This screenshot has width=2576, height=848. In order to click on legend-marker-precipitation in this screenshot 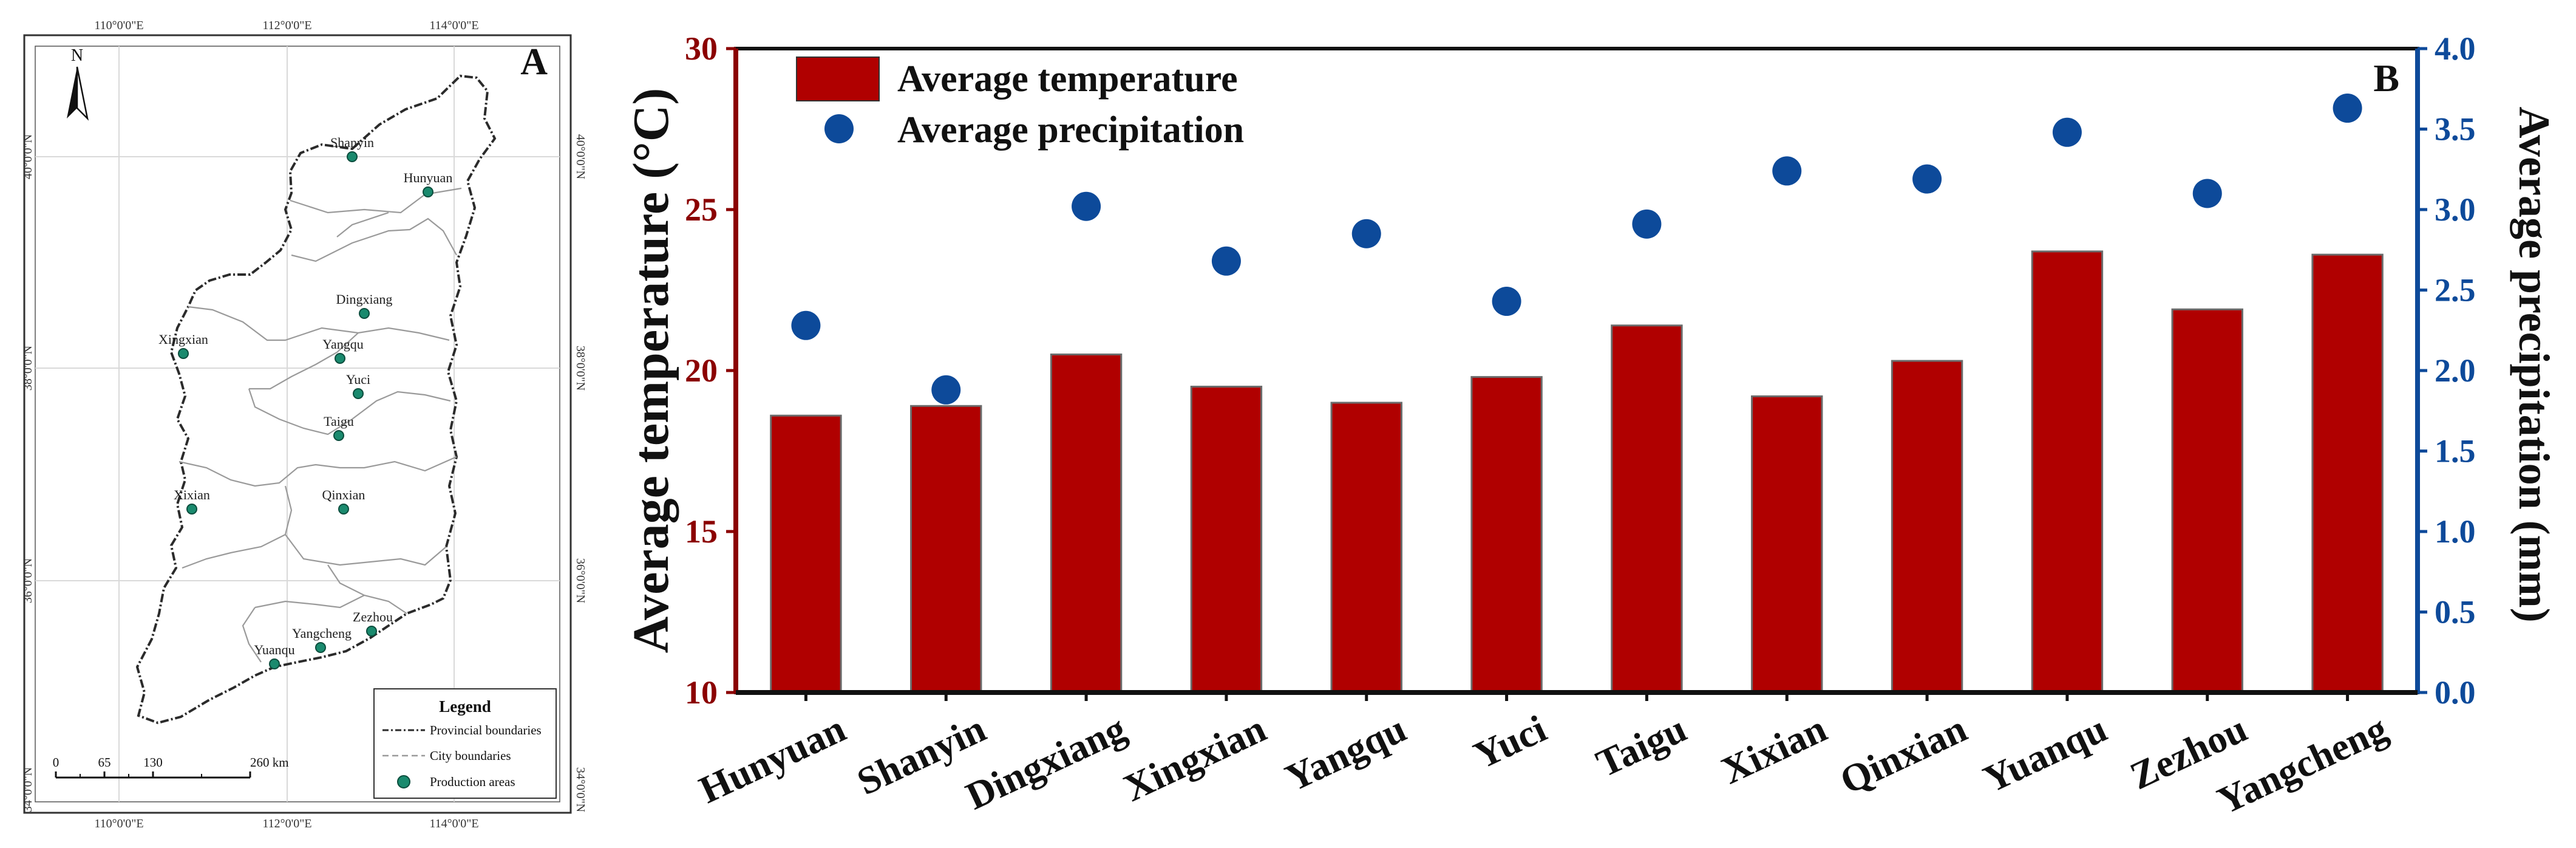, I will do `click(839, 128)`.